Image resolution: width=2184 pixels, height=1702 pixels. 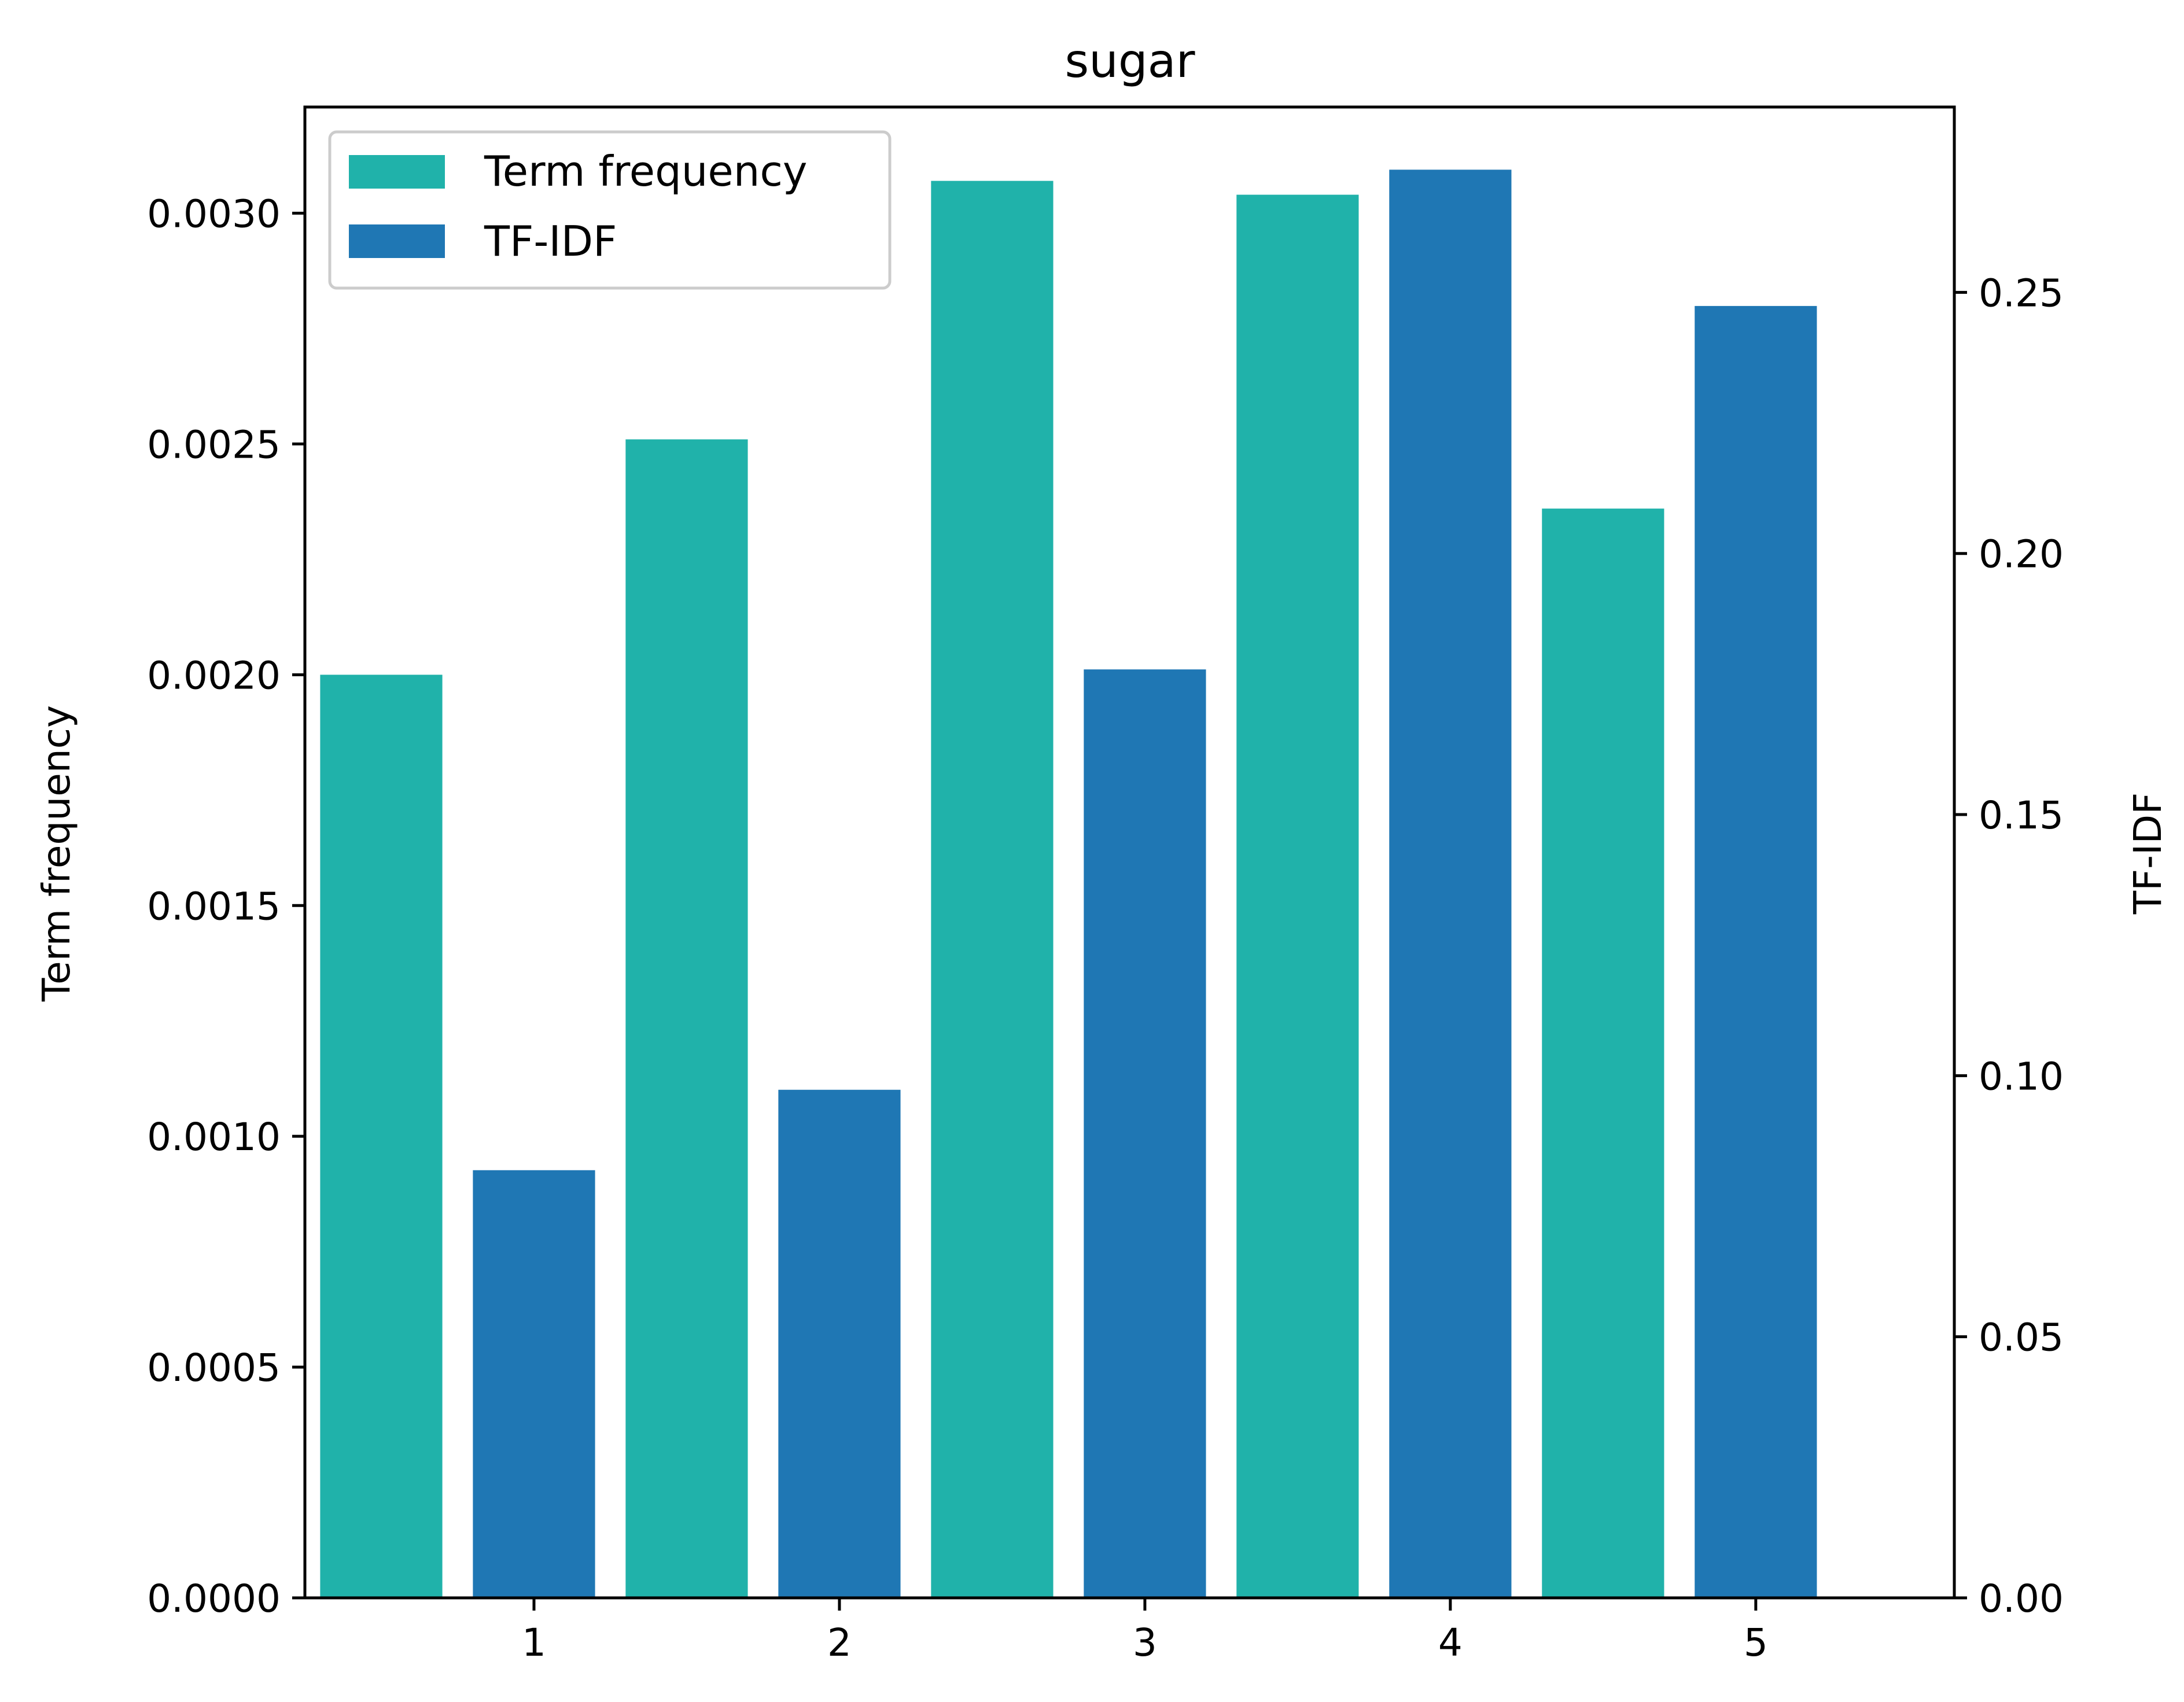 I want to click on x-tick-label: 4, so click(x=1450, y=1642).